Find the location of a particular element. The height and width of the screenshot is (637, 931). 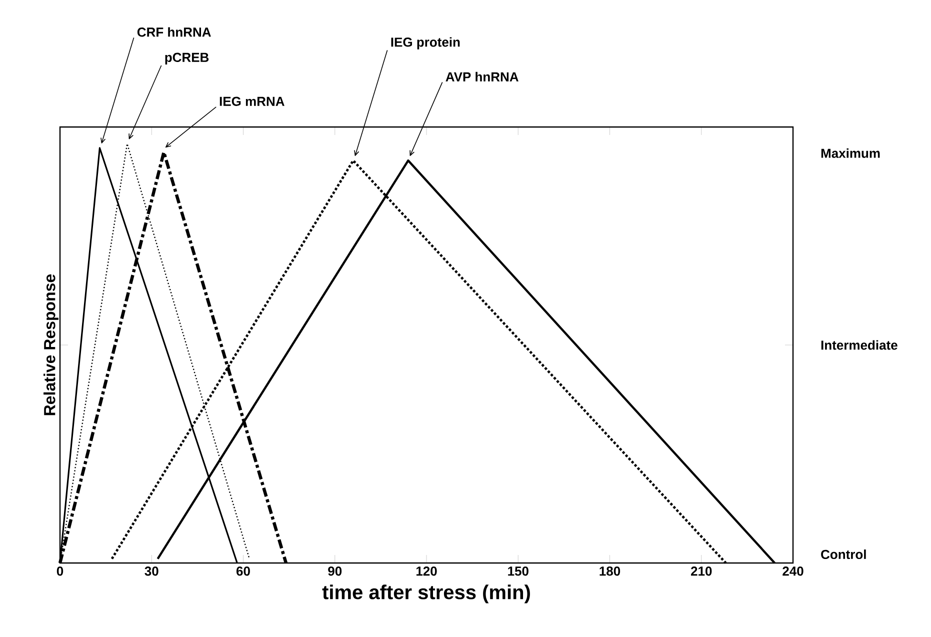

x-tick-label: 240 is located at coordinates (793, 571).